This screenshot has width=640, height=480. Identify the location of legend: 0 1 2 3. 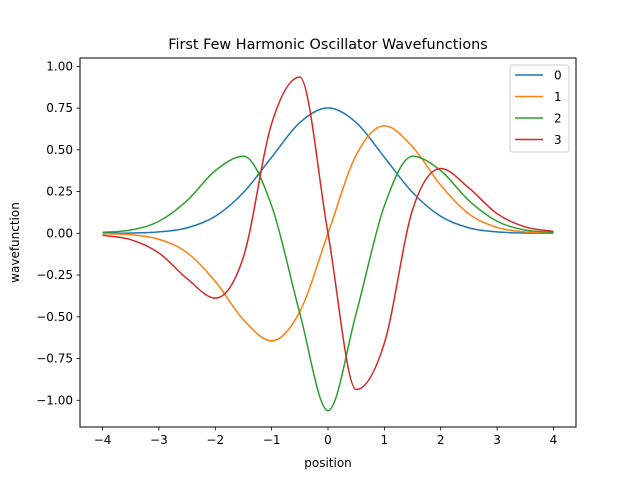
(539, 108).